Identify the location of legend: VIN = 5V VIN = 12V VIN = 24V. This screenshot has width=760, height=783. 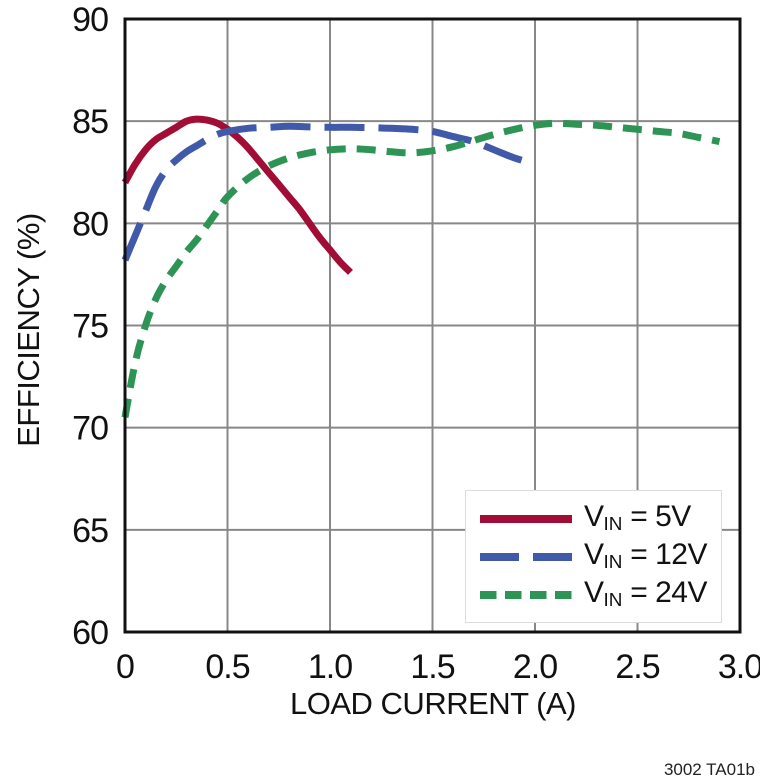
(593, 556).